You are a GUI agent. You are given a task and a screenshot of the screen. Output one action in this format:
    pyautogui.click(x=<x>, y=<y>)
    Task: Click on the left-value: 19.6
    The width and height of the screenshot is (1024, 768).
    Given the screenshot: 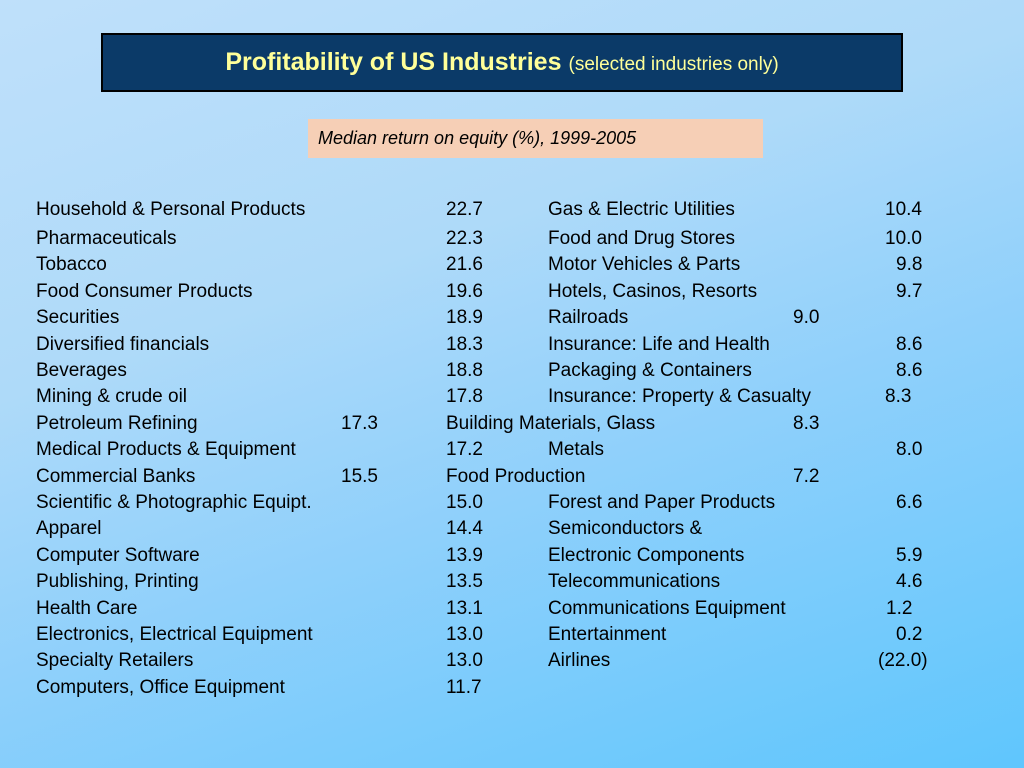 What is the action you would take?
    pyautogui.click(x=464, y=291)
    